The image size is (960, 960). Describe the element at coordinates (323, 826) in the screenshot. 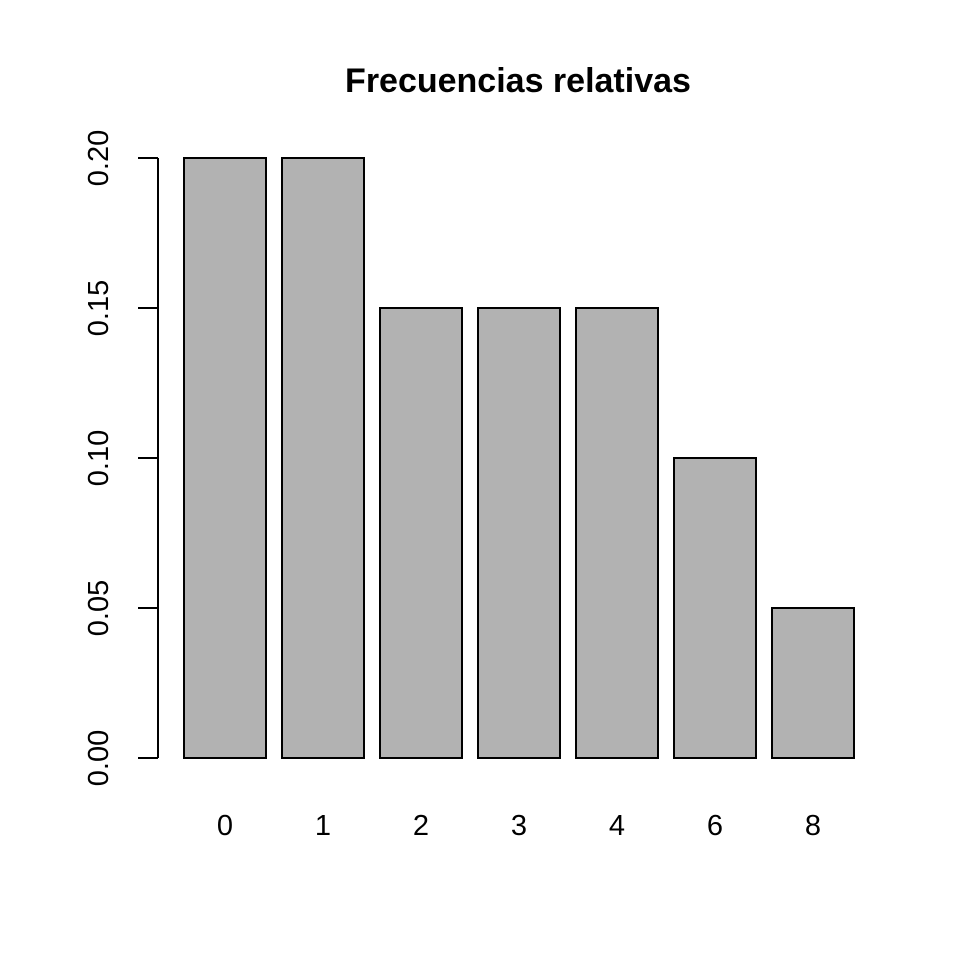

I see `x-tick-label: 1` at that location.